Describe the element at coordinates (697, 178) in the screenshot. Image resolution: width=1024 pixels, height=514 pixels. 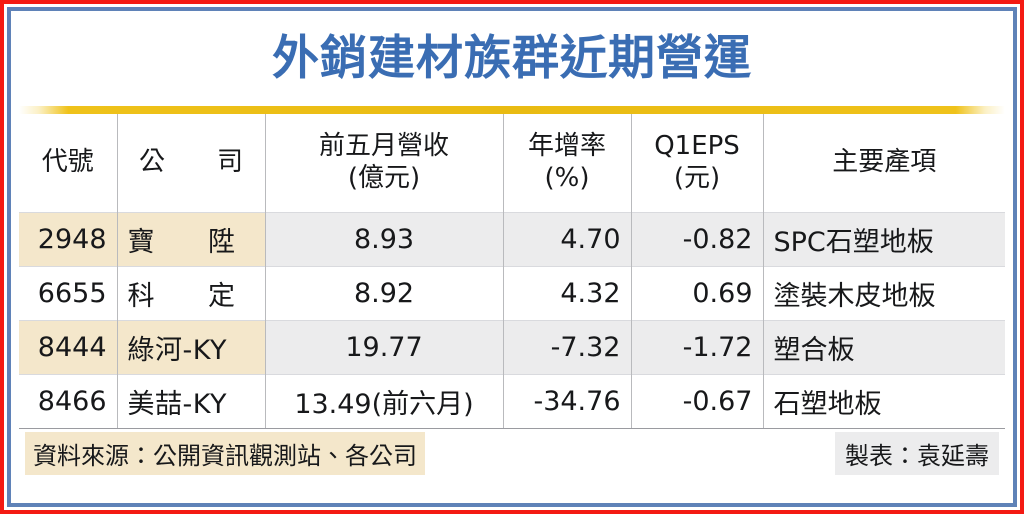
I see `column-header-eps-unit: (元)` at that location.